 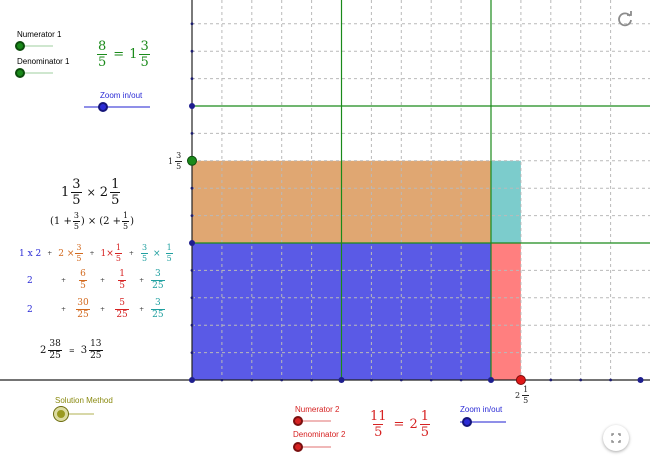 I want to click on zoom1-slider, so click(x=117, y=107).